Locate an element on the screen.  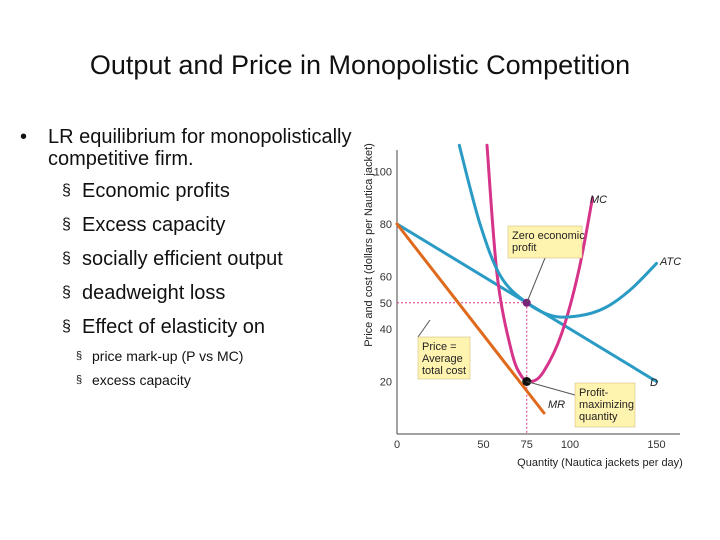
sub-bullet: § Effect of elasticity on is located at coordinates (211, 327).